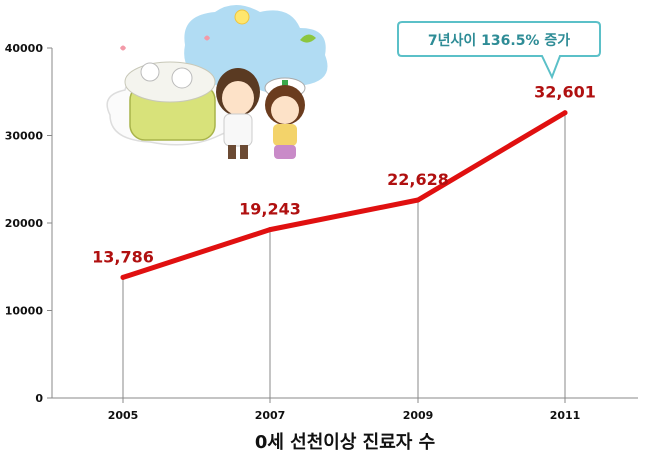 The image size is (650, 473). What do you see at coordinates (24, 223) in the screenshot?
I see `y-tick-label: 20000` at bounding box center [24, 223].